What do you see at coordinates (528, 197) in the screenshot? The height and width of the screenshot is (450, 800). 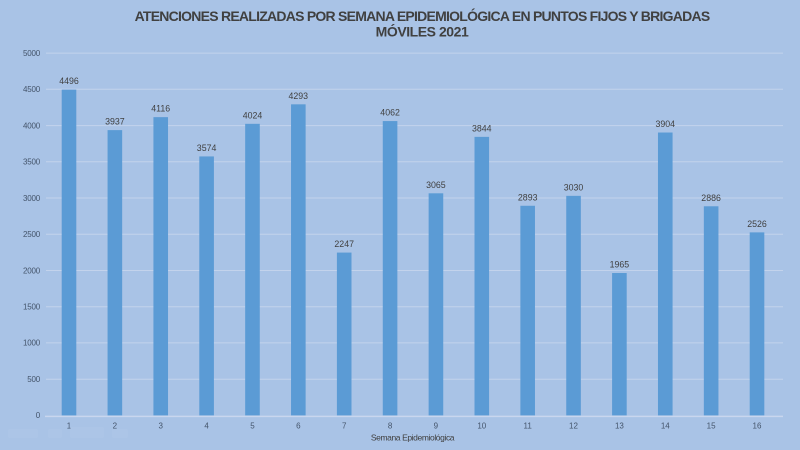 I see `svg-text: 2893` at bounding box center [528, 197].